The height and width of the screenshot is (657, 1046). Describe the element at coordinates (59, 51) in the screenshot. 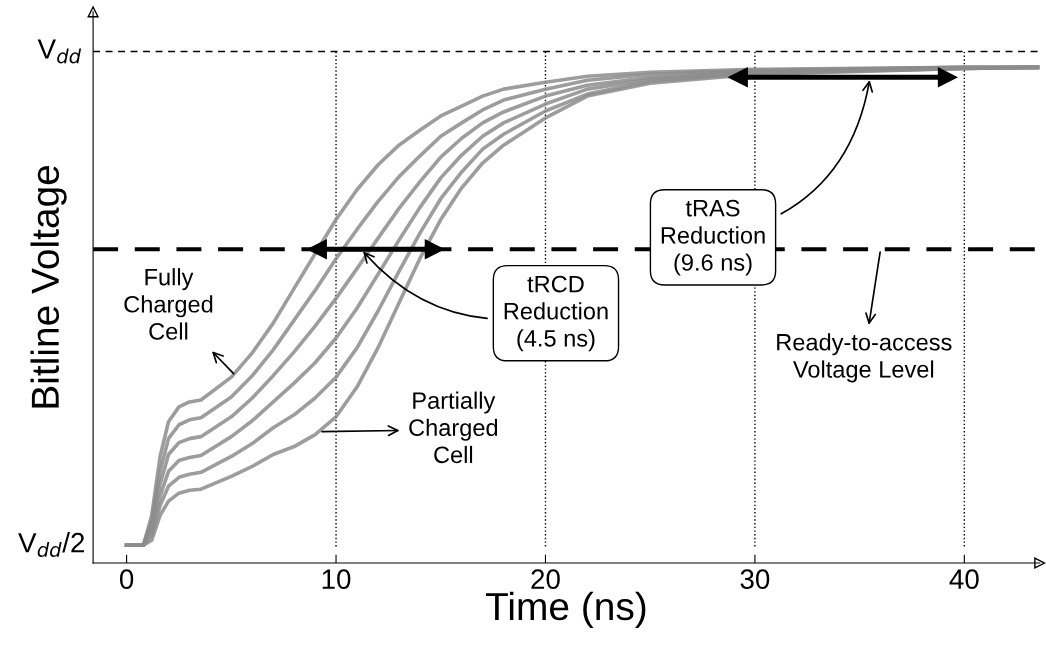

I see `ref-line-label: V$_{dd}$` at that location.